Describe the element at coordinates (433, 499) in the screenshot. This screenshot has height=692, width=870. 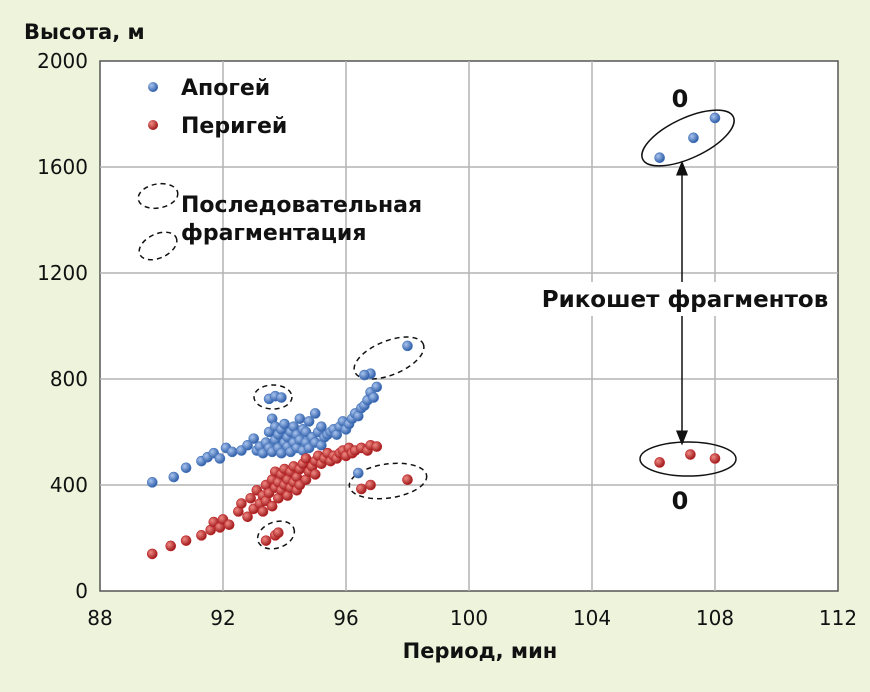
I see `series-perigee` at that location.